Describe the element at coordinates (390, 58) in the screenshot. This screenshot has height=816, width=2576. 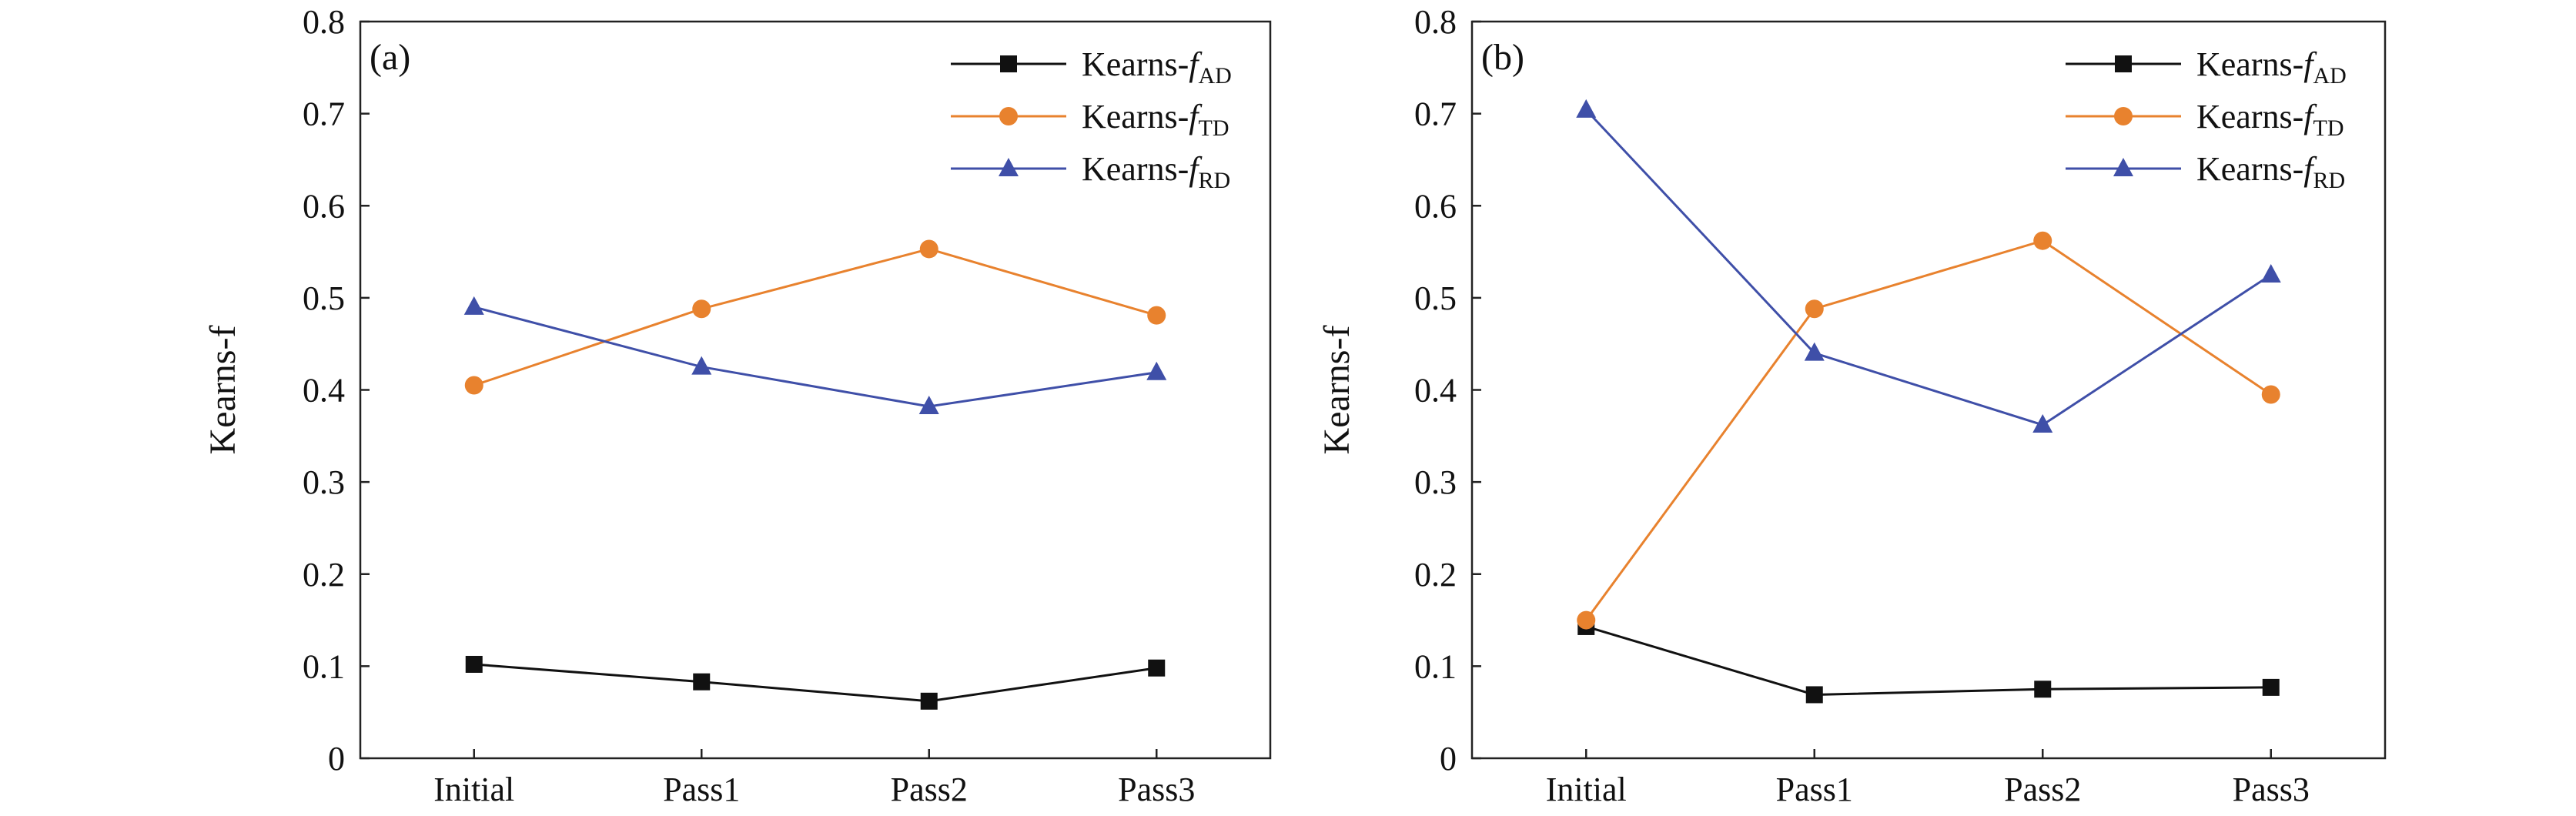
I see `panel-label: (a)` at that location.